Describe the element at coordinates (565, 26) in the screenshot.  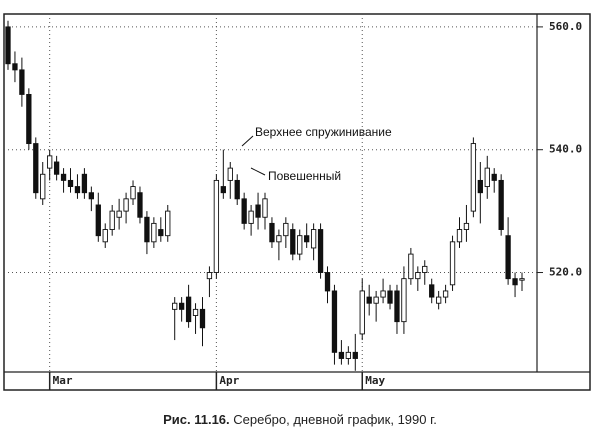
I see `y-tick-label: 560.0` at that location.